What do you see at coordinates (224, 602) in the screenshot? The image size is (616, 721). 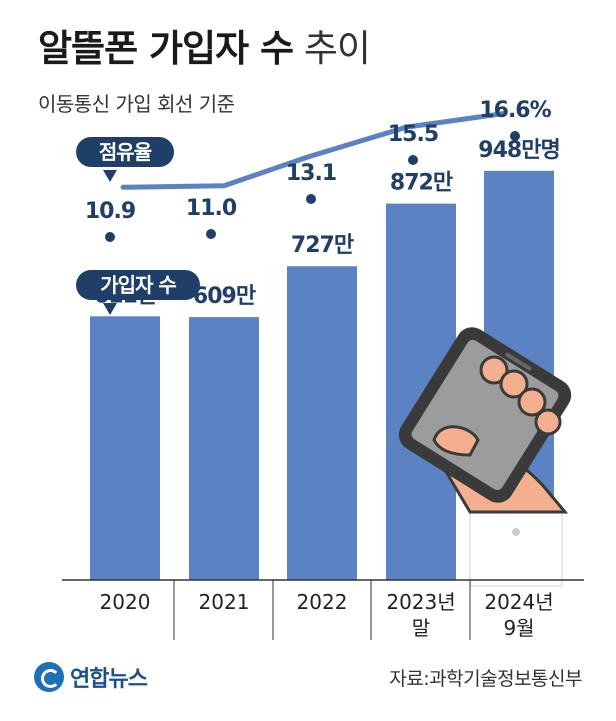 I see `x-tick-label: 2021` at bounding box center [224, 602].